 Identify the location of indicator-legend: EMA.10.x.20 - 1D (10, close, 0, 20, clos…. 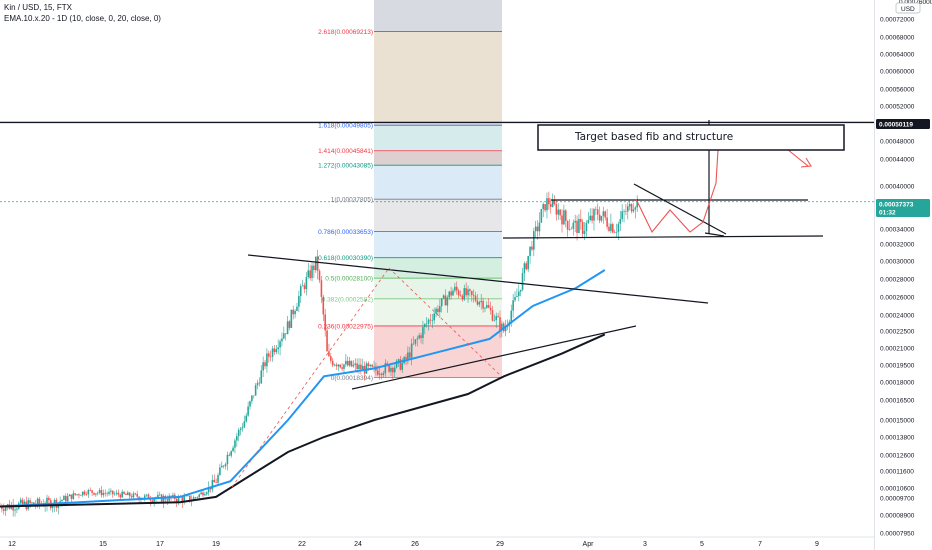
(82, 18).